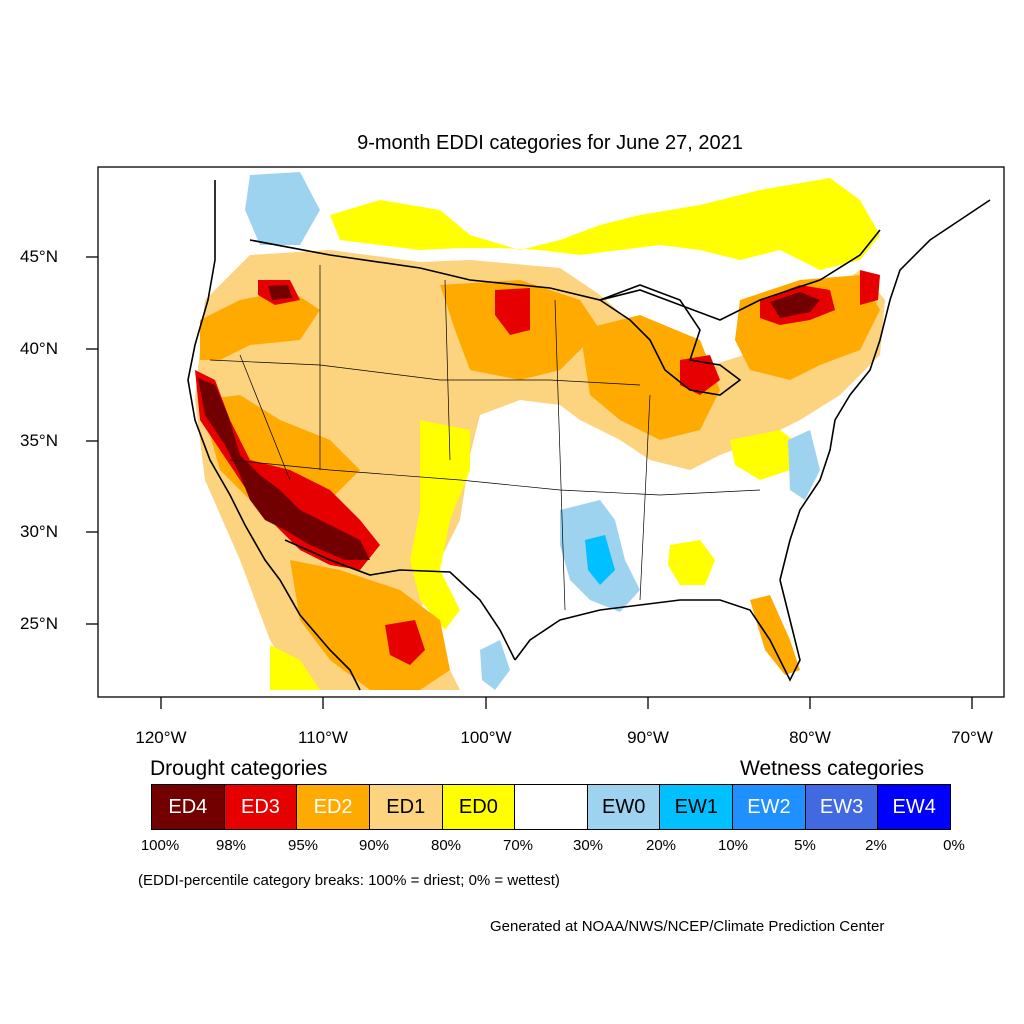 The width and height of the screenshot is (1024, 1024). I want to click on legend-ew0: EW0, so click(624, 807).